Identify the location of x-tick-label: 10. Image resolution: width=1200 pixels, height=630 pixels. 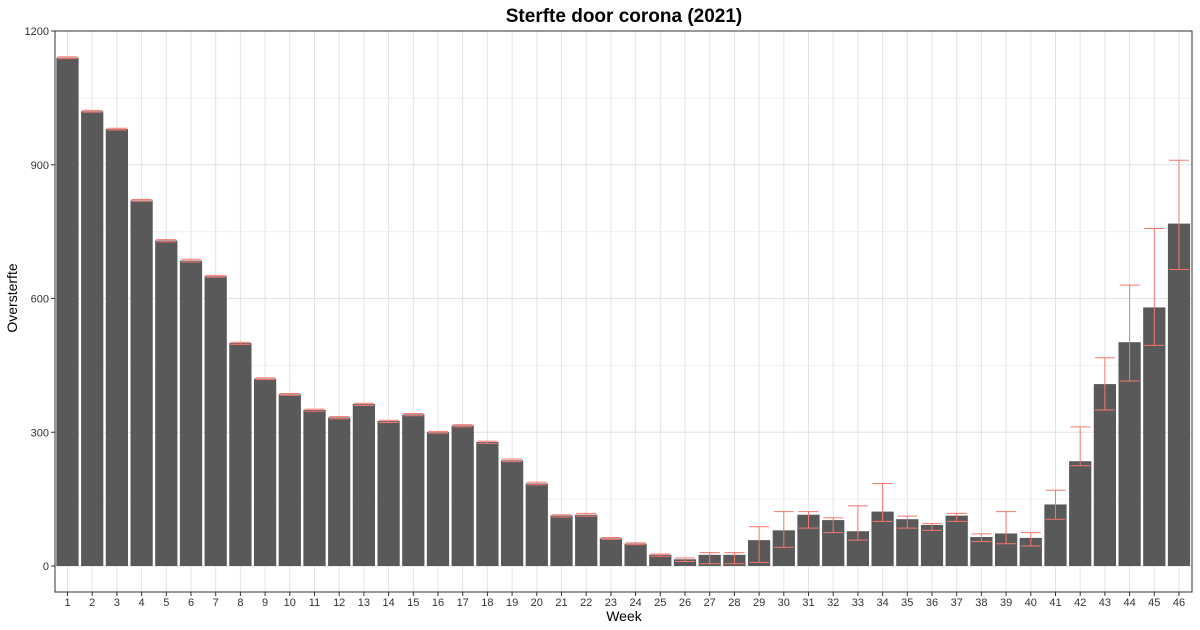
(290, 603).